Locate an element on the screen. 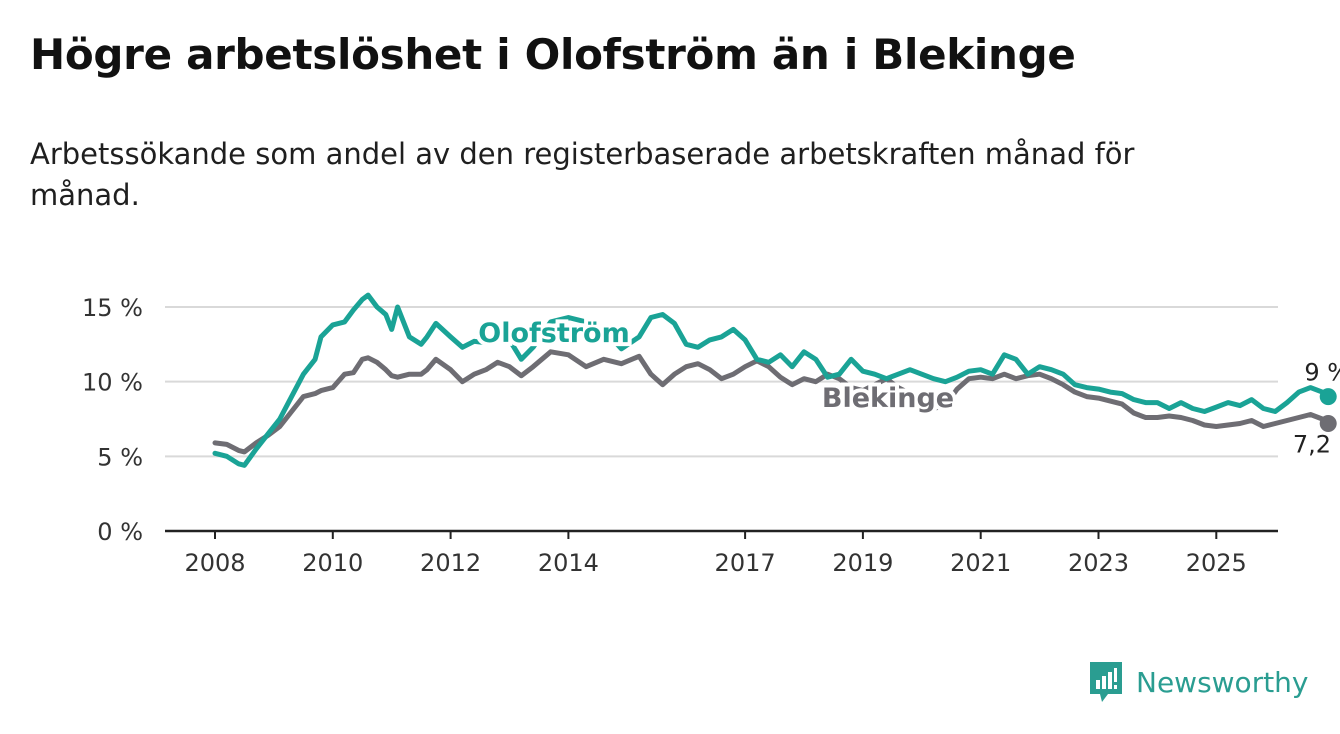 Image resolution: width=1340 pixels, height=734 pixels. y-tick-label: 5 % is located at coordinates (120, 457).